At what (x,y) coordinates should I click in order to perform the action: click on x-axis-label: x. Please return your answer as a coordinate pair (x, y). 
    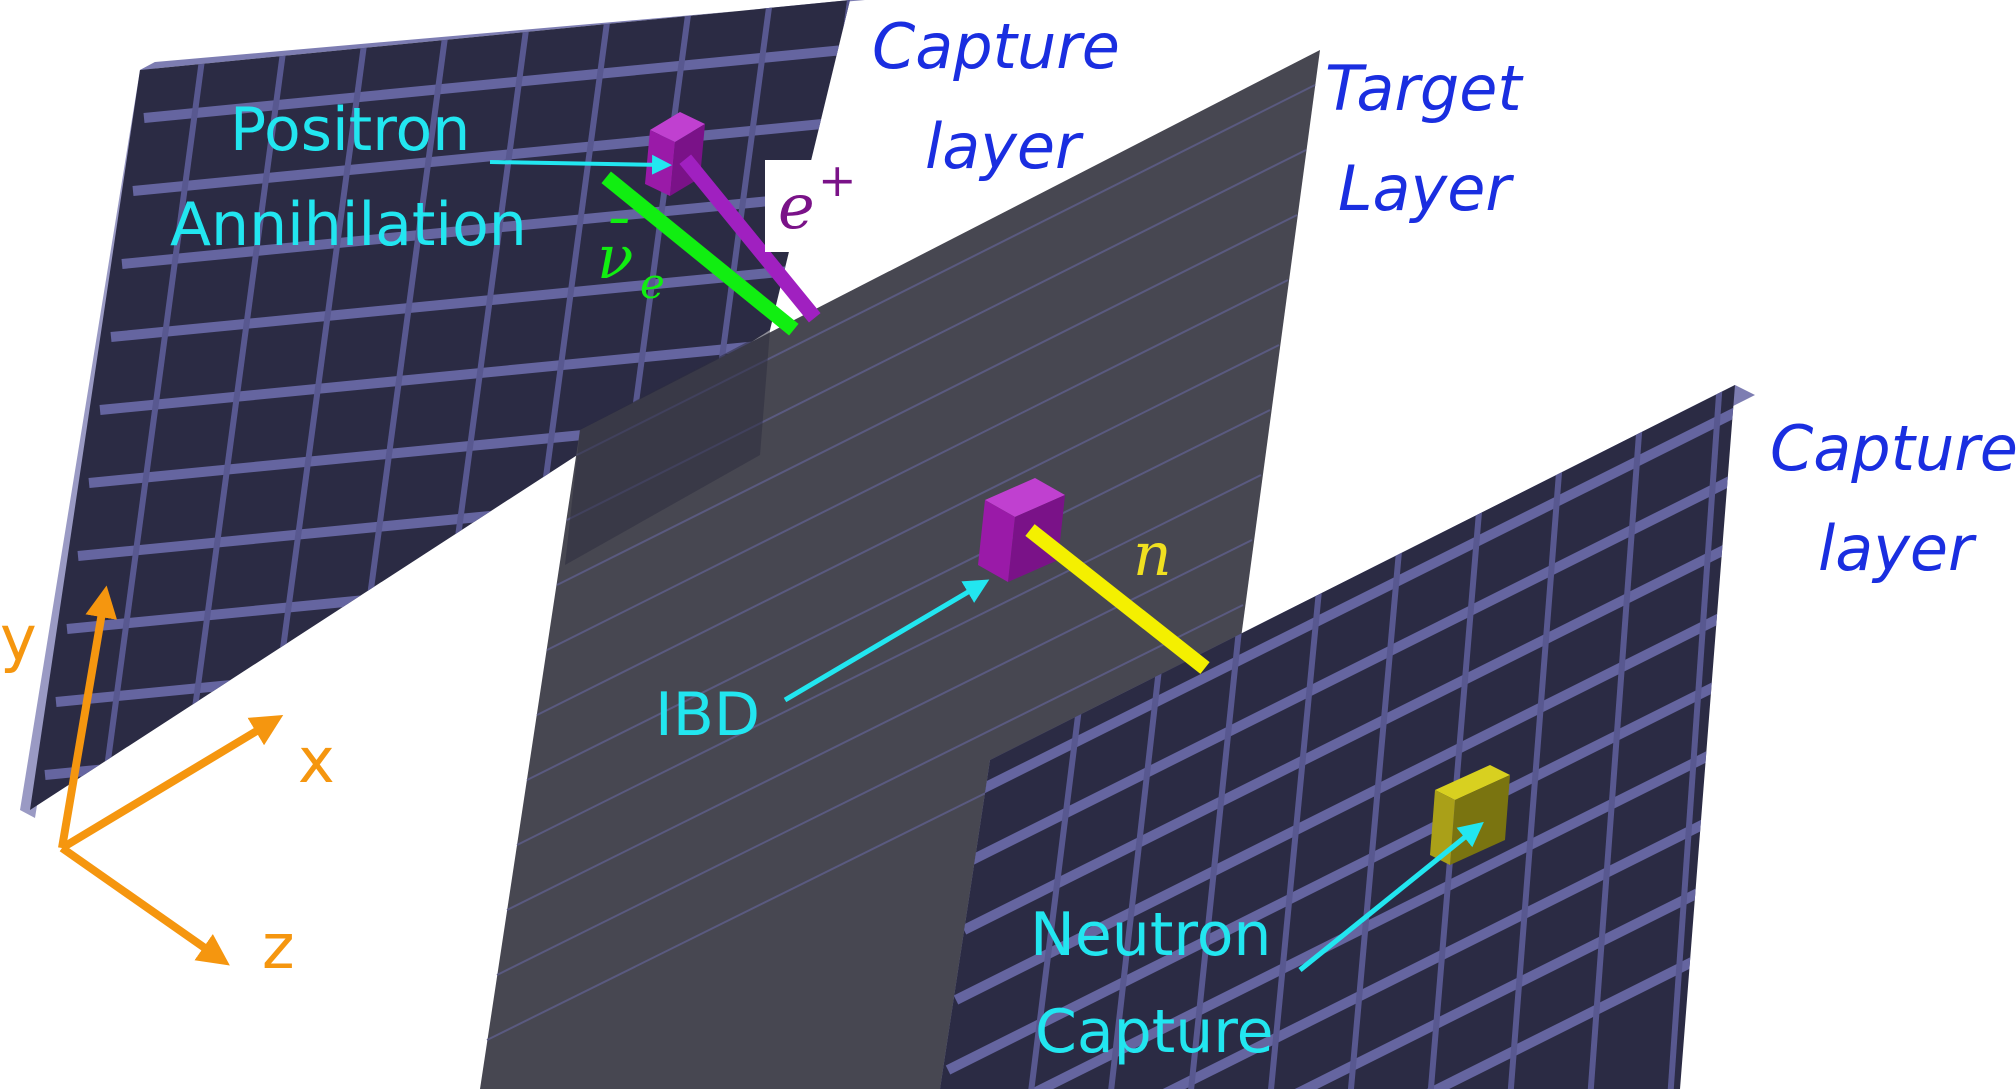
    Looking at the image, I should click on (316, 760).